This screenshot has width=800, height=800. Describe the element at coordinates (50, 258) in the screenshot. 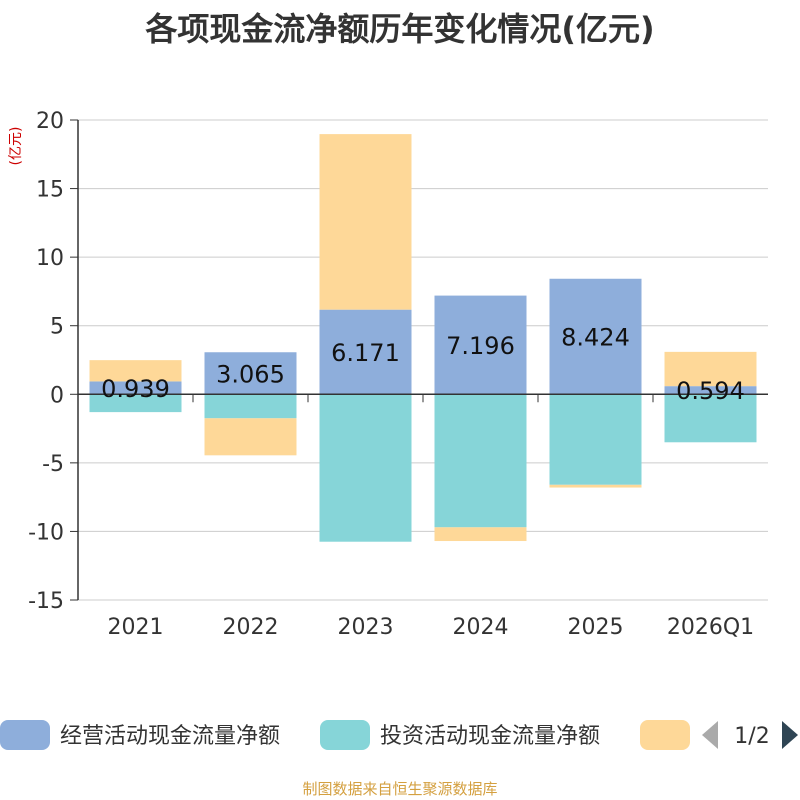

I see `y-tick-label: 10` at that location.